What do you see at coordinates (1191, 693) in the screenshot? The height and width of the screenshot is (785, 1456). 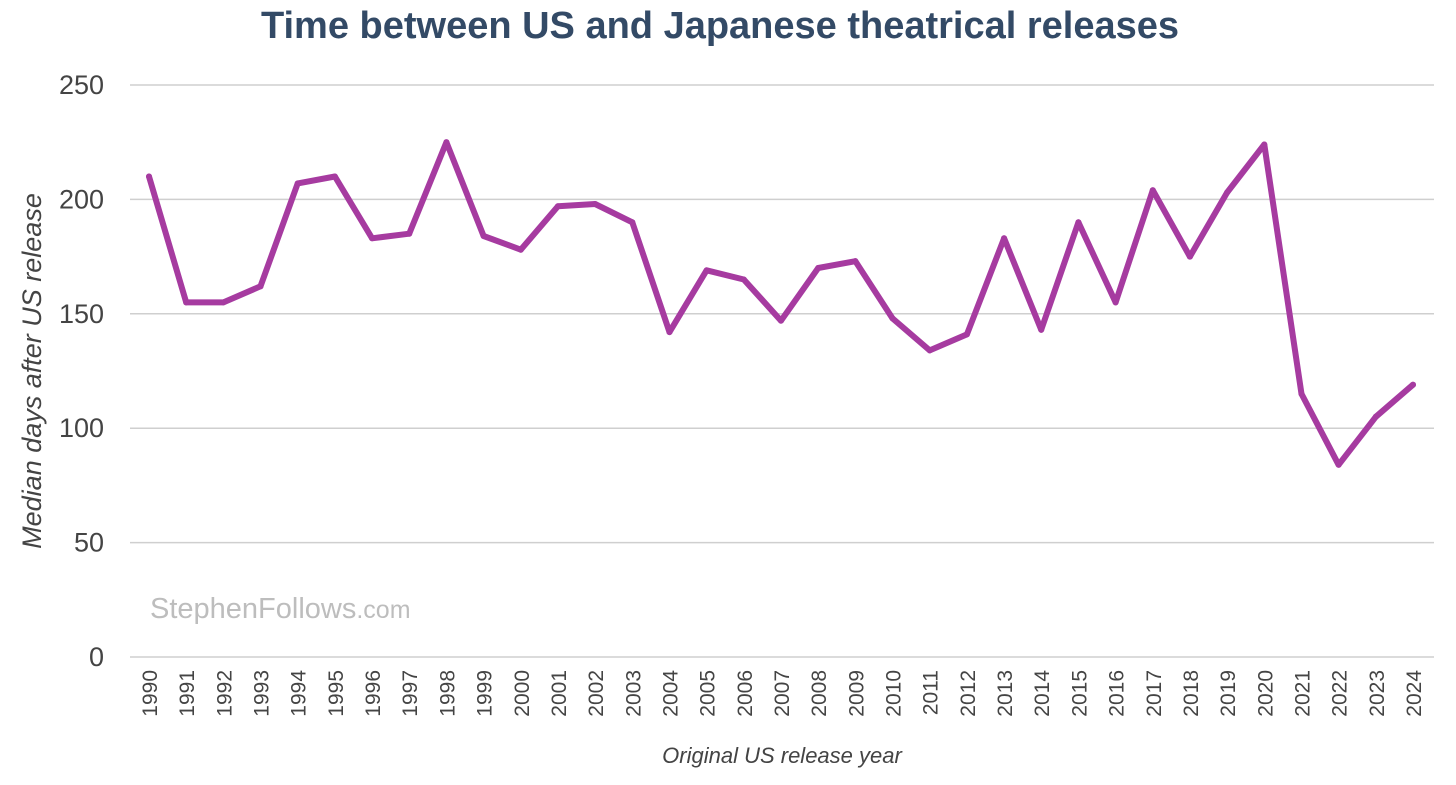 I see `x-tick-label: 2018` at bounding box center [1191, 693].